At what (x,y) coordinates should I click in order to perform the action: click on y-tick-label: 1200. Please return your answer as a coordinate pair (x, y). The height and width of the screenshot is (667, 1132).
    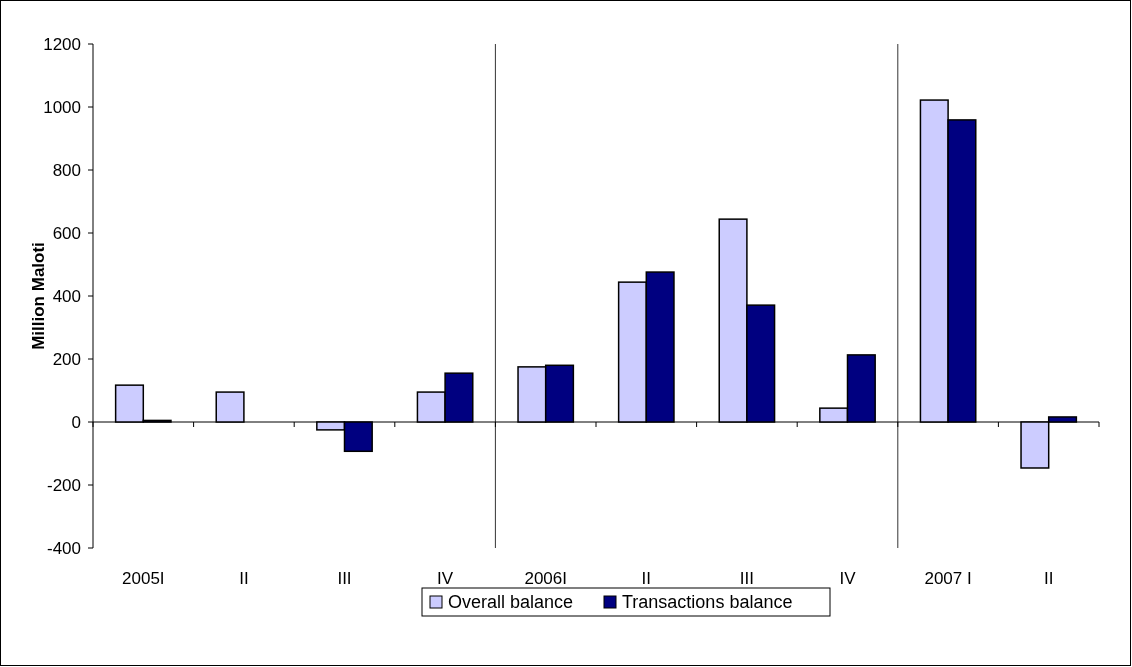
    Looking at the image, I should click on (62, 44).